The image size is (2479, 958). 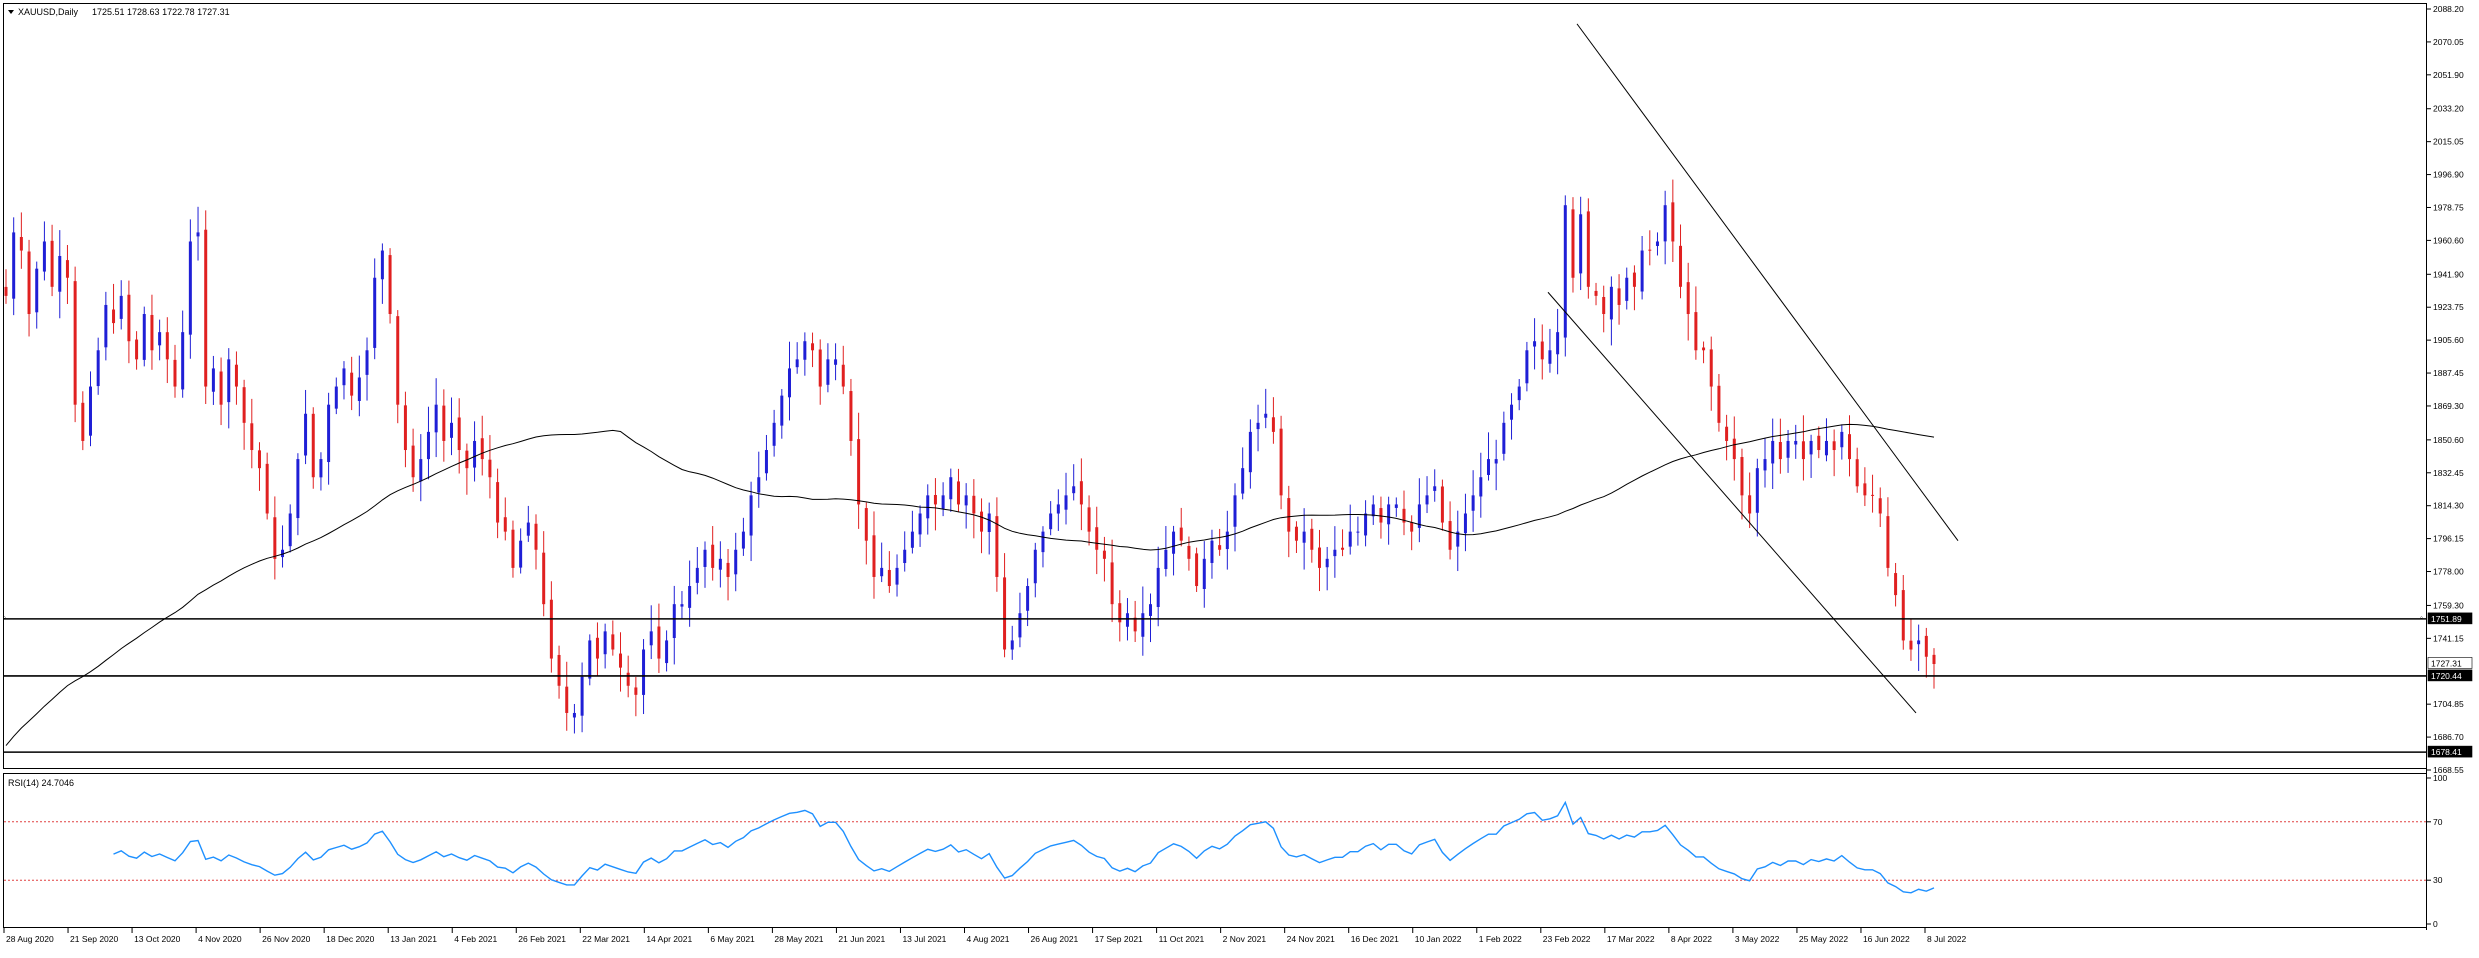 What do you see at coordinates (1732, 502) in the screenshot?
I see `channel-lower-line` at bounding box center [1732, 502].